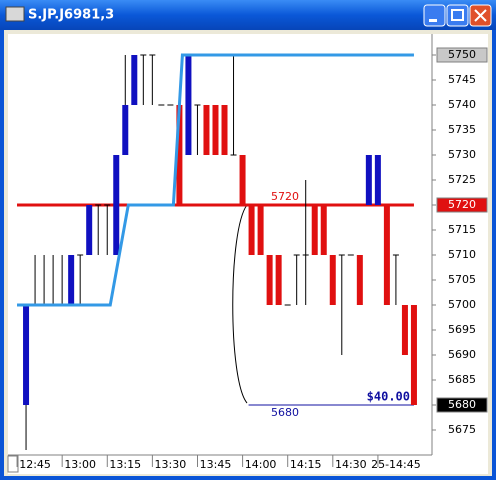 This screenshot has width=496, height=484. Describe the element at coordinates (248, 15) in the screenshot. I see `title-bar` at that location.